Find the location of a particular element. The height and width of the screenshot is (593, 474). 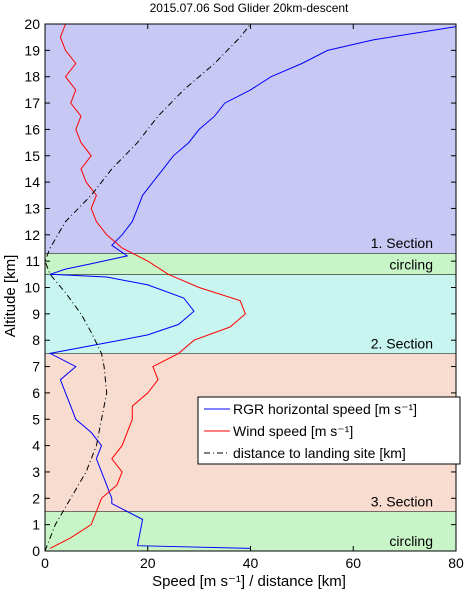

band-label-2: 2. Section is located at coordinates (402, 343).